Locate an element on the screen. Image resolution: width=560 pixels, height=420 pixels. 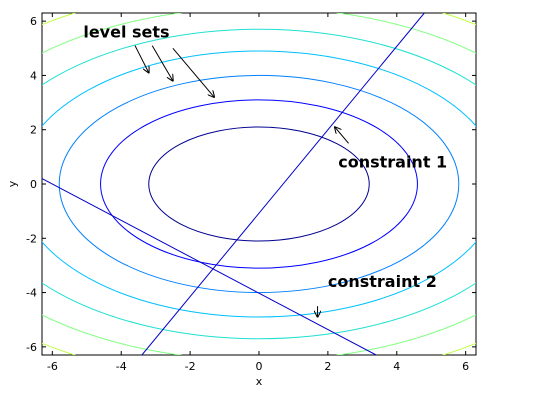
y-tick-label: -6 is located at coordinates (31, 347).